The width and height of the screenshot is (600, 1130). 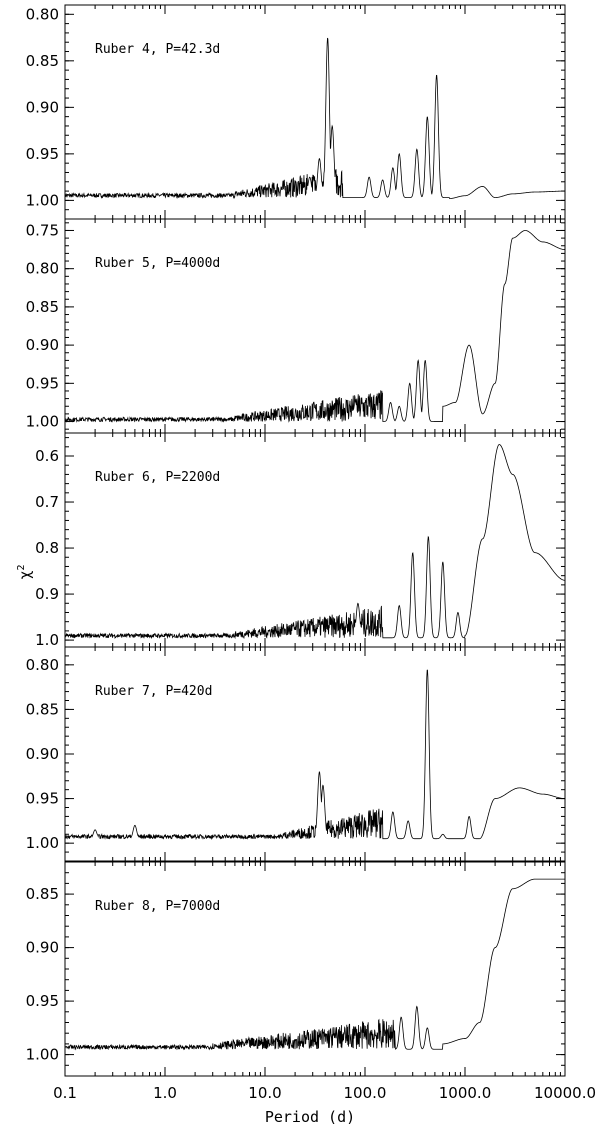 What do you see at coordinates (264, 1093) in the screenshot?
I see `x-tick-label: 10.0` at bounding box center [264, 1093].